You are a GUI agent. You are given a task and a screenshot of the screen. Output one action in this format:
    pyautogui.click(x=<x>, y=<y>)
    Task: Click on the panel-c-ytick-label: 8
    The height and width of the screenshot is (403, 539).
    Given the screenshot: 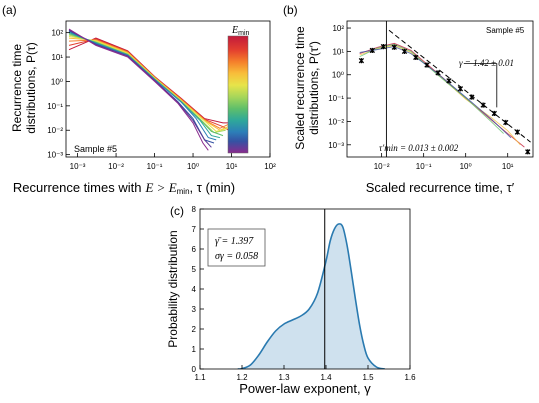 What is the action you would take?
    pyautogui.click(x=194, y=209)
    